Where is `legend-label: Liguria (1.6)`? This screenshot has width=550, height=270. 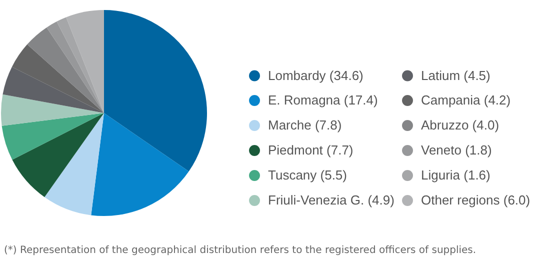 legend-label: Liguria (1.6) is located at coordinates (455, 175).